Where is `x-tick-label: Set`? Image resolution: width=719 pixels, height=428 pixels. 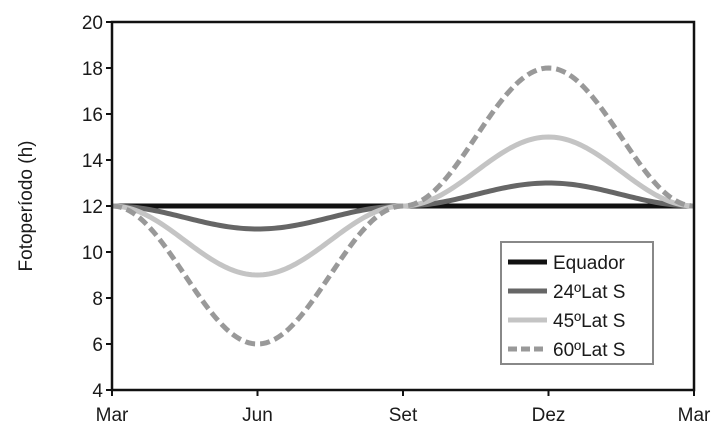
x-tick-label: Set is located at coordinates (403, 415).